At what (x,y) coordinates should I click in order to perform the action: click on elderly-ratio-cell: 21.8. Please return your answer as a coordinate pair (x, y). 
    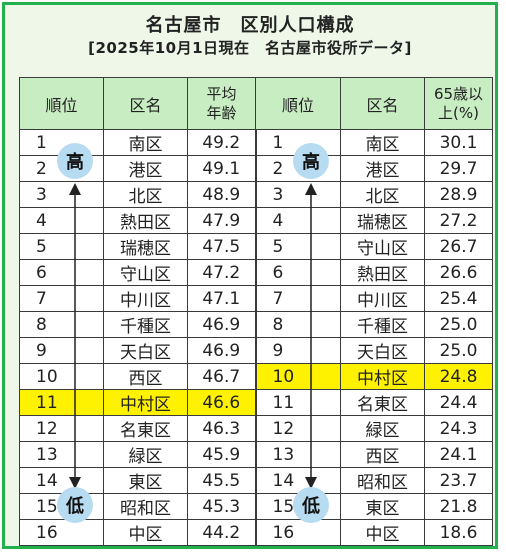
    Looking at the image, I should click on (458, 506).